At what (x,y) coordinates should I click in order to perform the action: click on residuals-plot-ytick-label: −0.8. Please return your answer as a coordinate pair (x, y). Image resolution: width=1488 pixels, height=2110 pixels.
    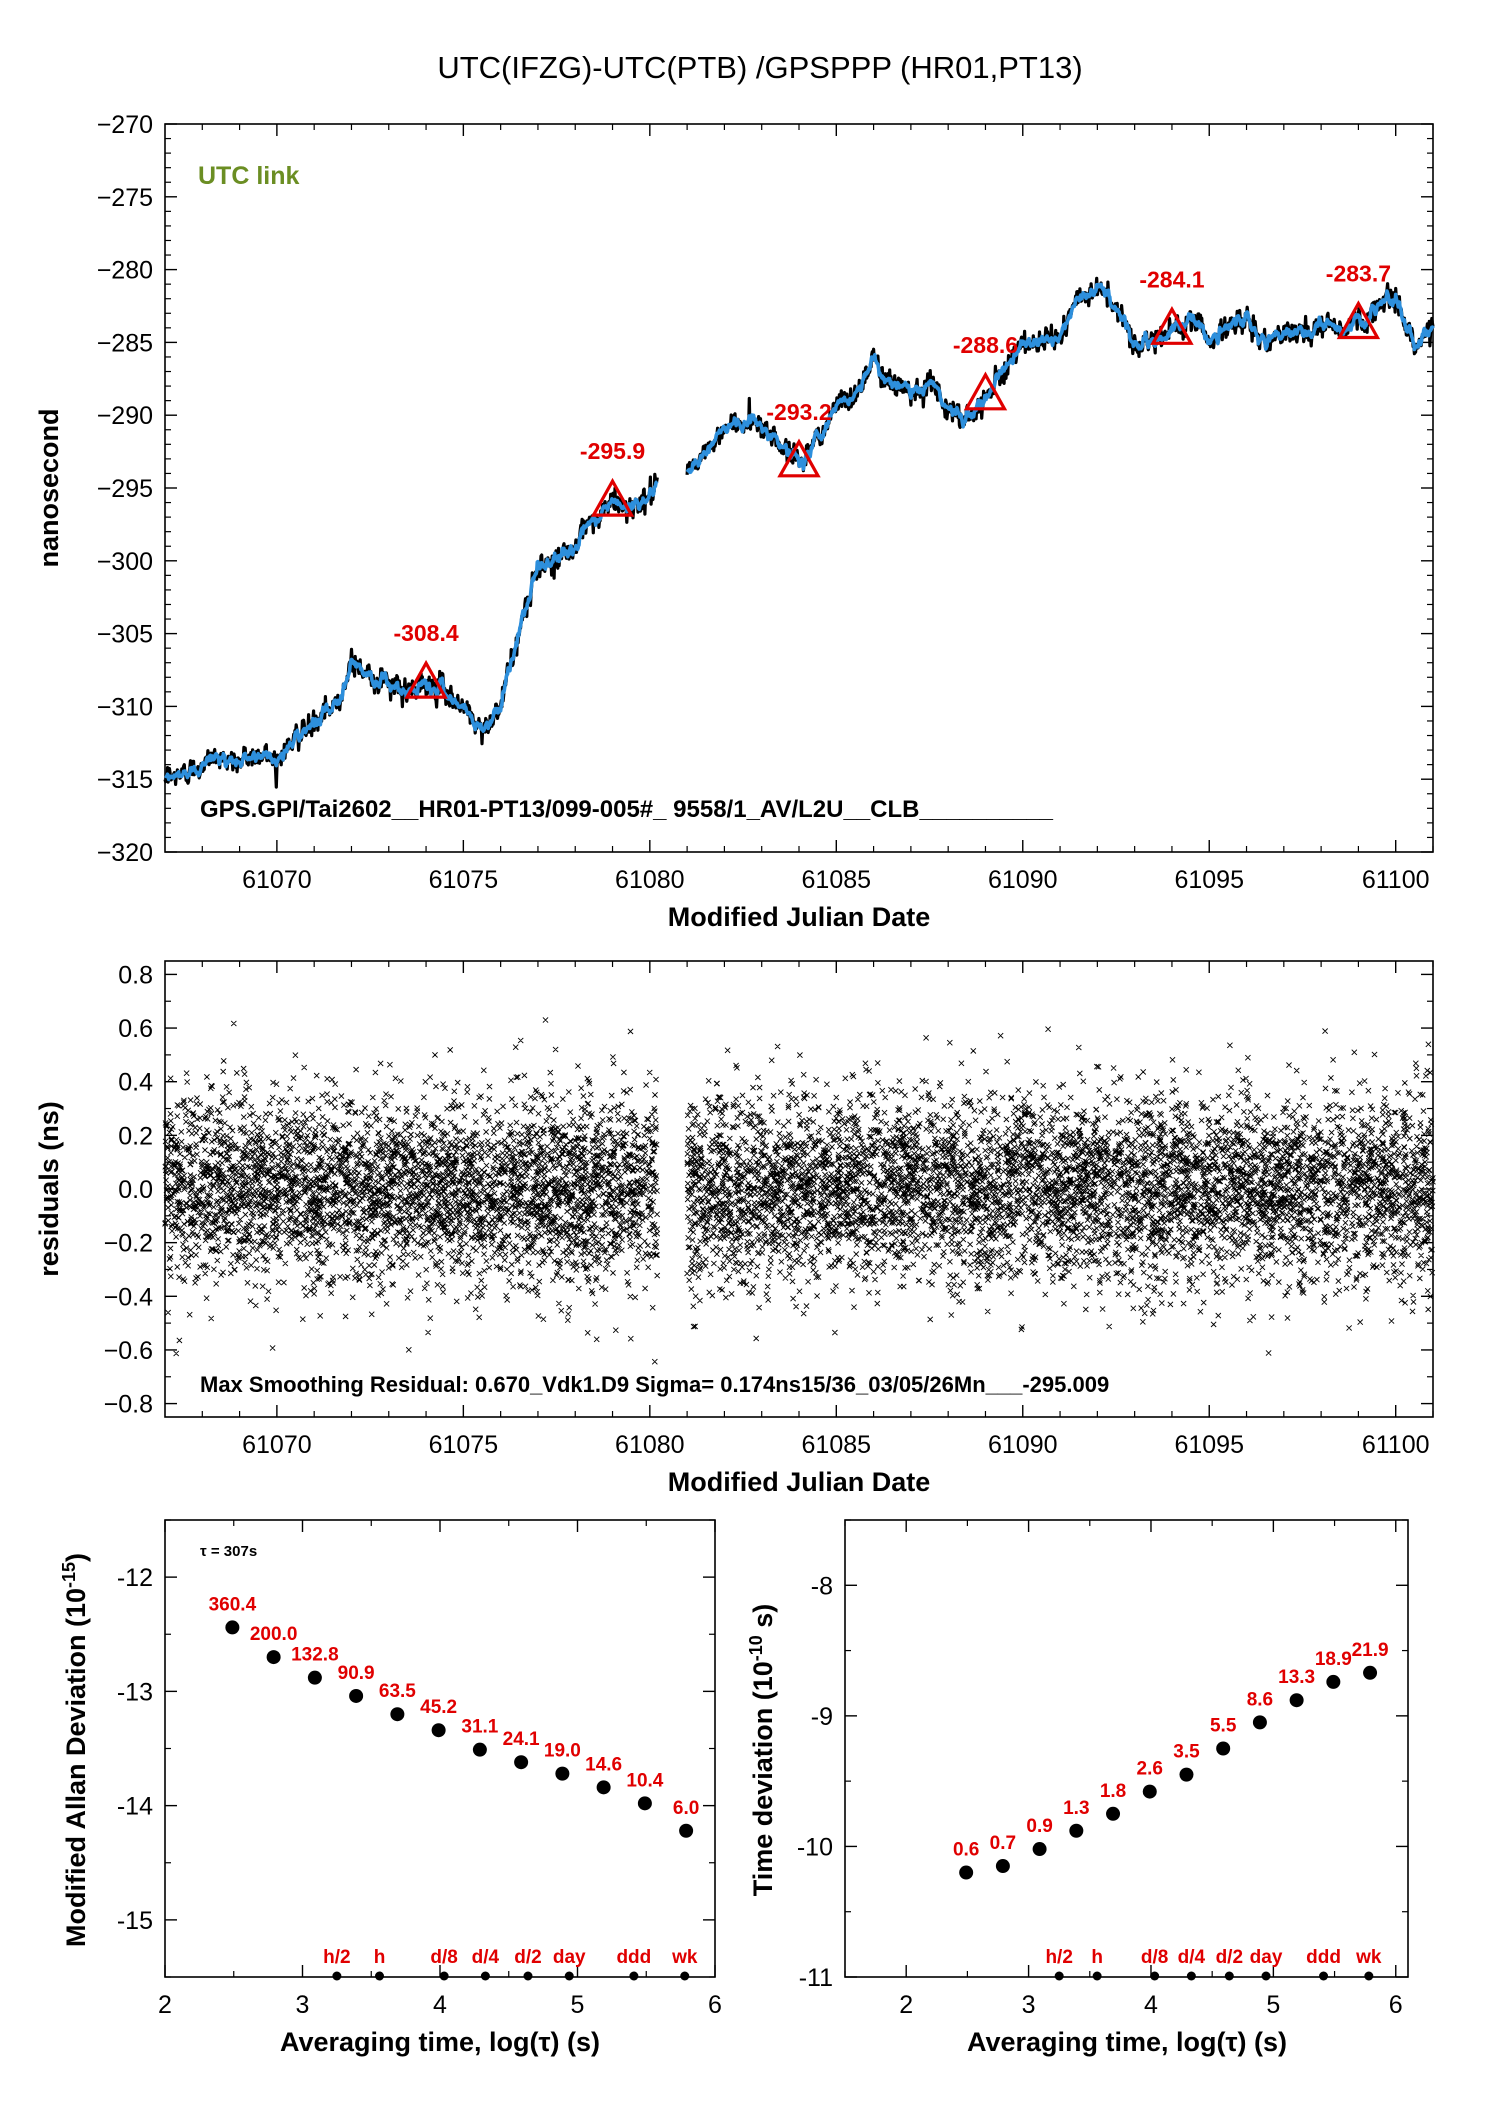
    Looking at the image, I should click on (128, 1405).